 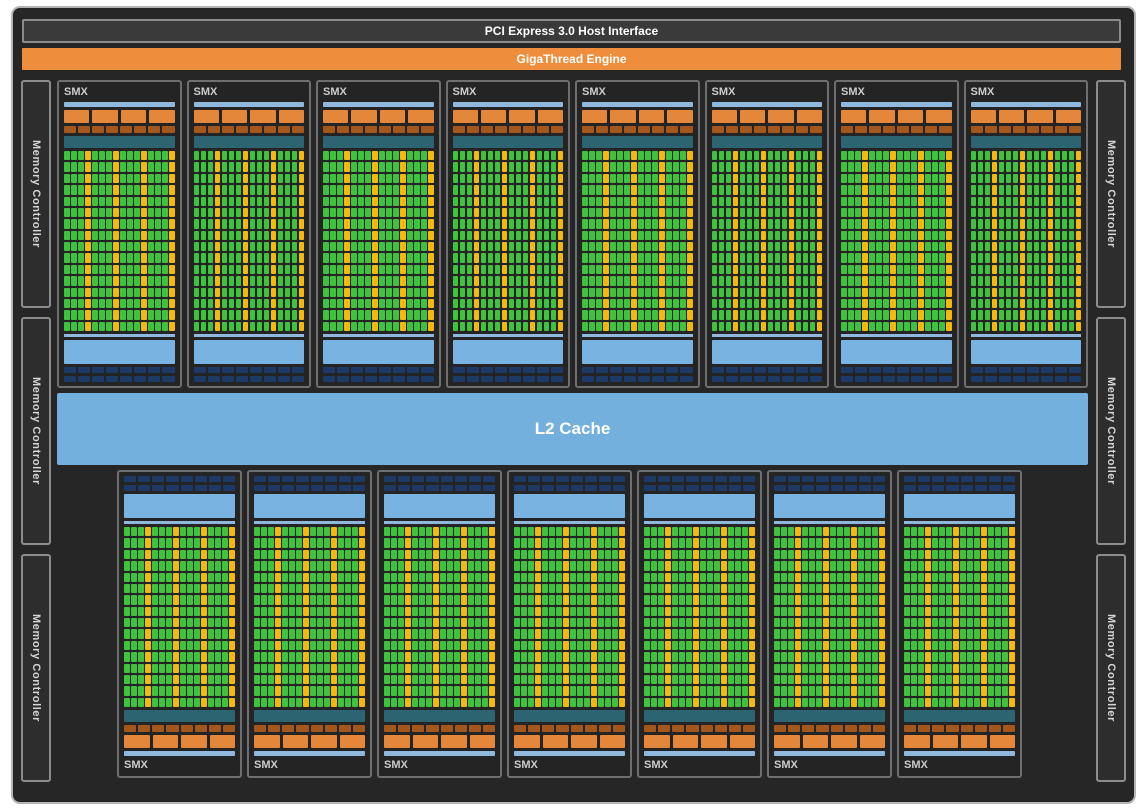 I want to click on register-file-bar, so click(x=179, y=716).